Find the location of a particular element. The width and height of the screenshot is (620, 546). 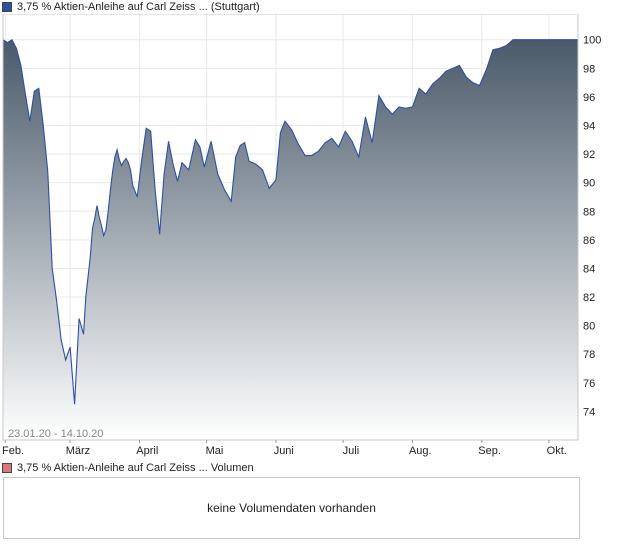

x-tick-label: April is located at coordinates (147, 451).